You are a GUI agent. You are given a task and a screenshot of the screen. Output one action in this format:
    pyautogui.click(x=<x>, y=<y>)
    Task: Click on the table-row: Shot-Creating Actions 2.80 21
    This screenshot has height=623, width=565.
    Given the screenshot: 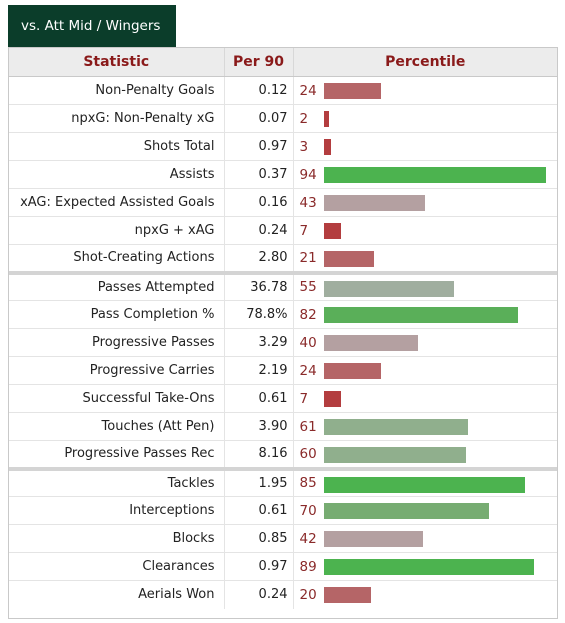 What is the action you would take?
    pyautogui.click(x=283, y=259)
    